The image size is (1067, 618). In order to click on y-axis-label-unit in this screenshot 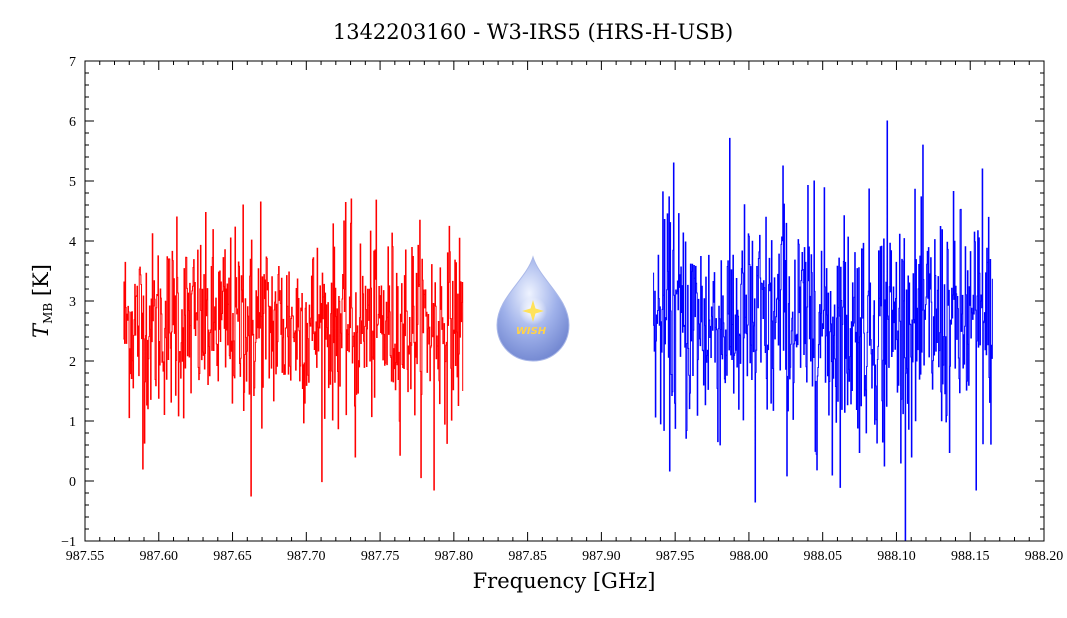, I will do `click(41, 299)`.